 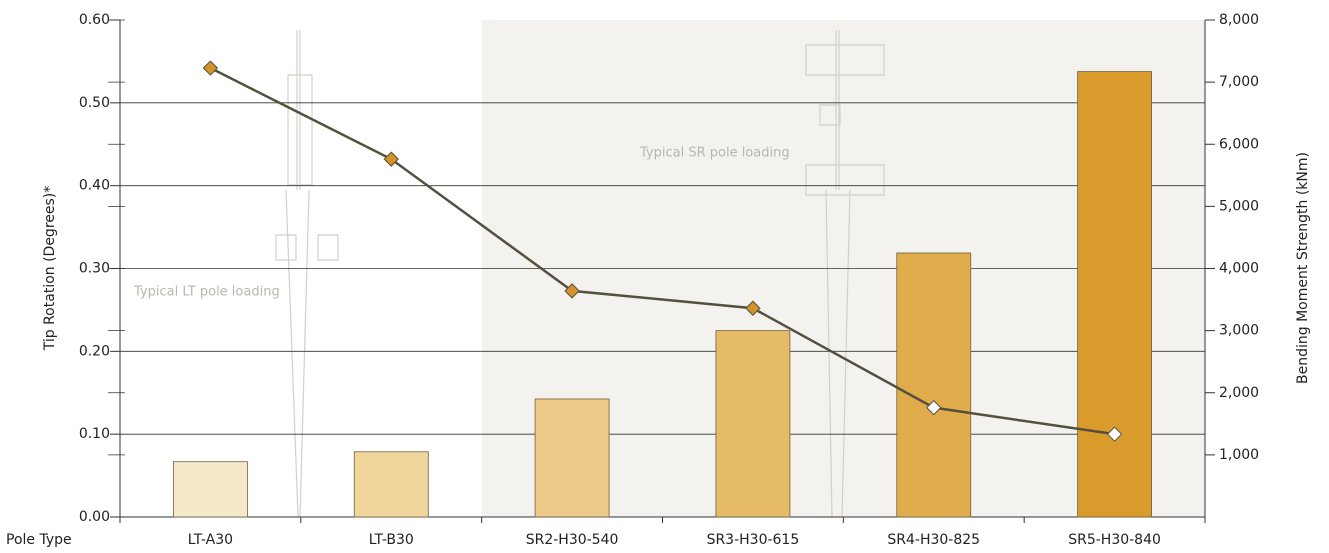 I want to click on y-tick-label: 0.10, so click(x=94, y=434).